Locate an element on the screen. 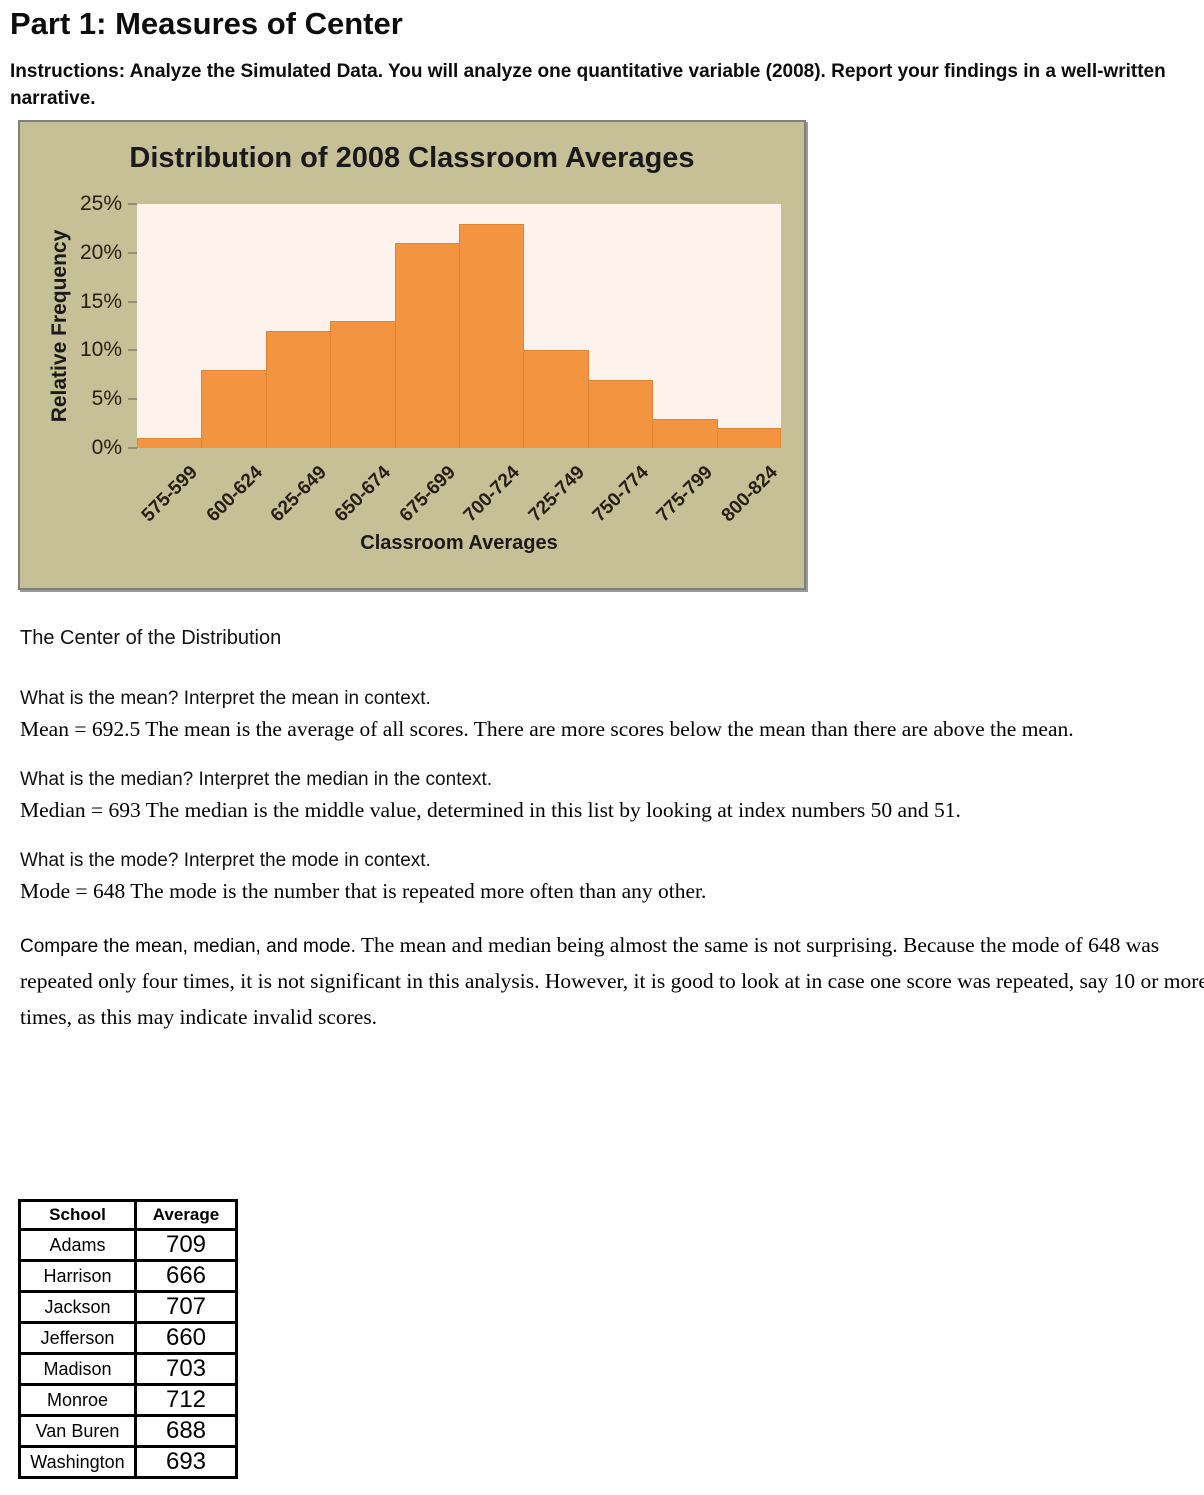  school-name-cell: Monroe is located at coordinates (77, 1400).